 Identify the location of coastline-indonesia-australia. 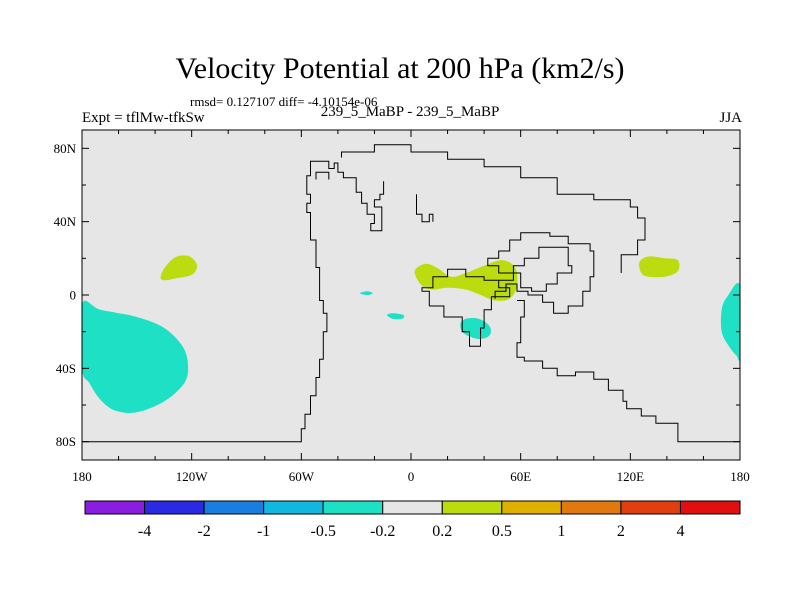
(628, 371).